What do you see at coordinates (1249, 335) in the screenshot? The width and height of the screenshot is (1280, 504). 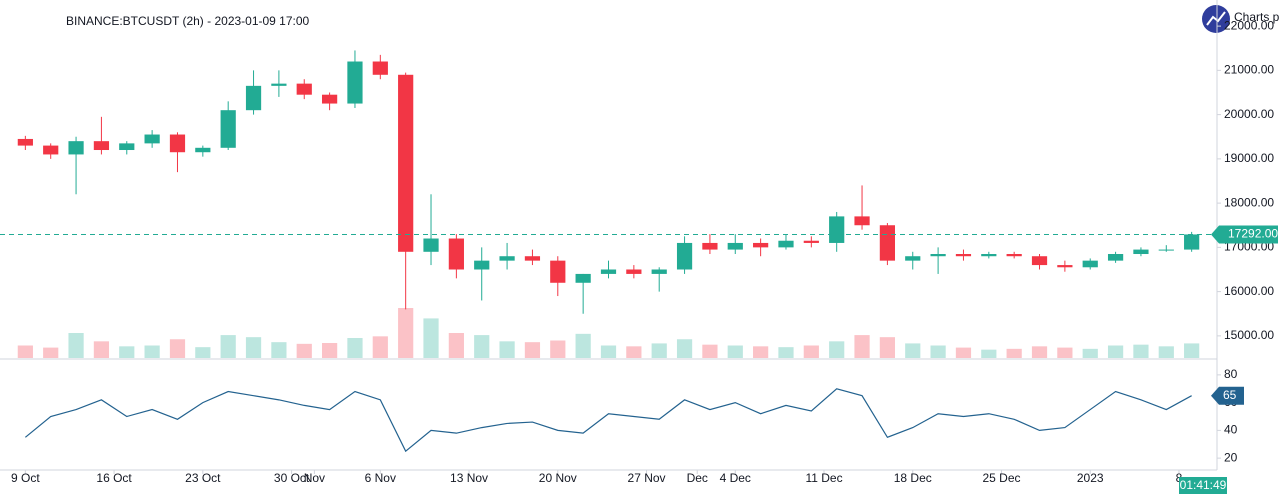 I see `y-tick-label: 15000.00` at bounding box center [1249, 335].